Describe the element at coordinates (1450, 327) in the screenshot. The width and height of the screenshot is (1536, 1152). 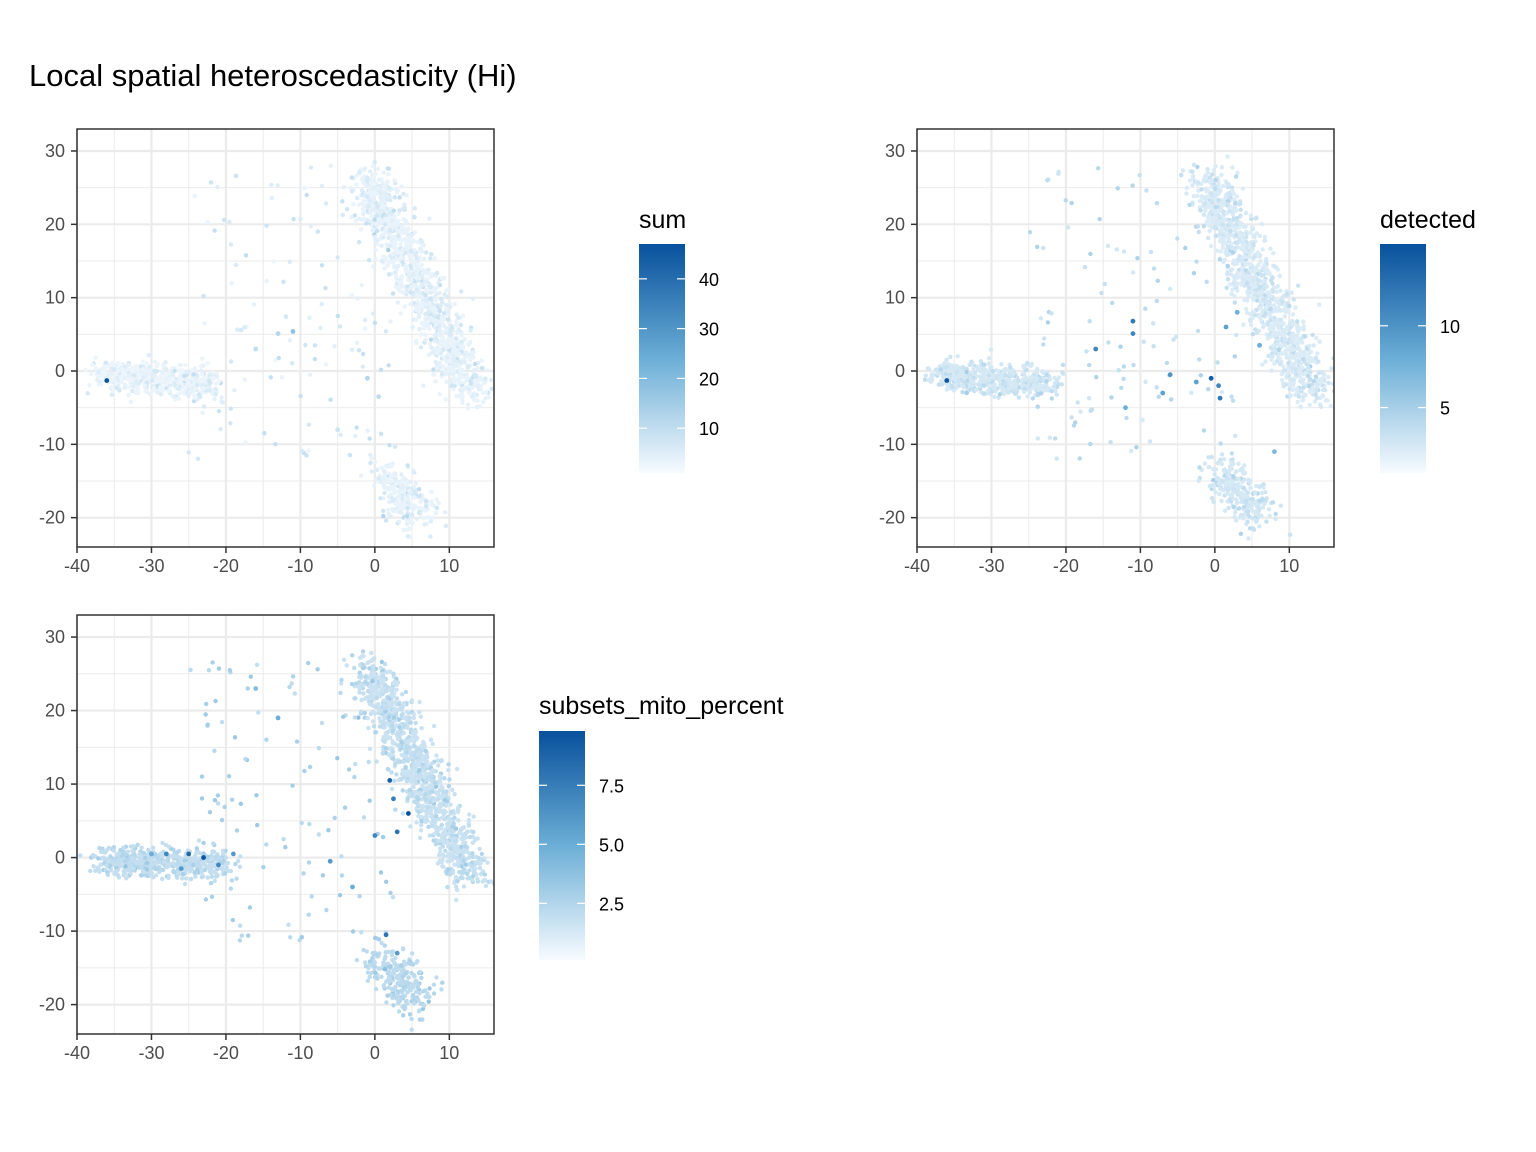
I see `colorbar-label: 10` at that location.